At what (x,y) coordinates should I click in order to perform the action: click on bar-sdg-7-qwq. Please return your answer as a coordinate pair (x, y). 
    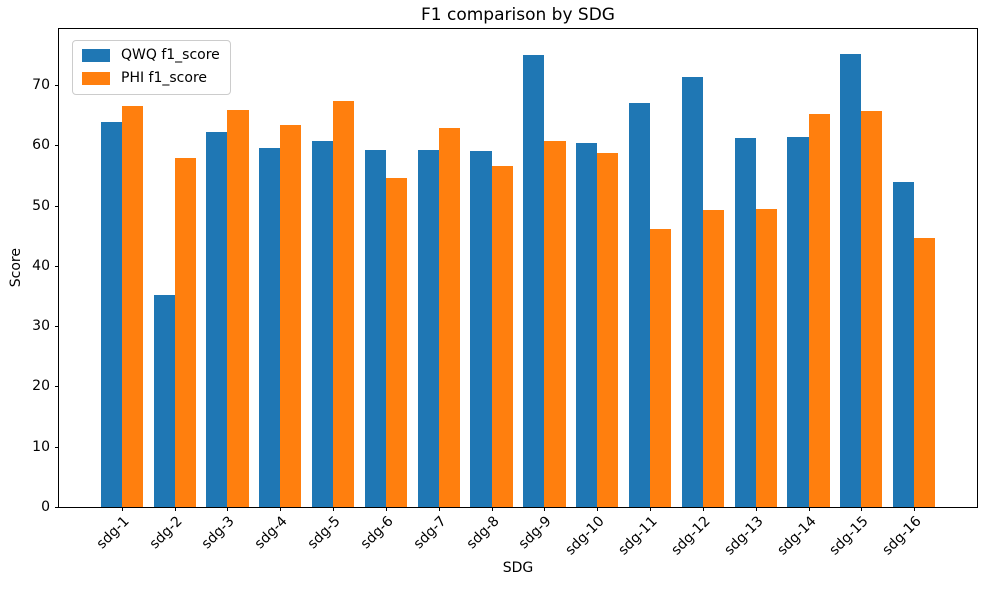
    Looking at the image, I should click on (428, 328).